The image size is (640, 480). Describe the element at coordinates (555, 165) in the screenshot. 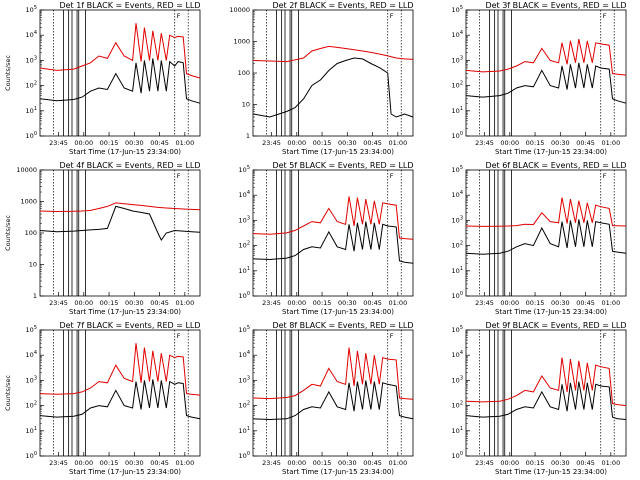

I see `chart-title: Det 6f BLACK = Events, RED = LLD` at that location.